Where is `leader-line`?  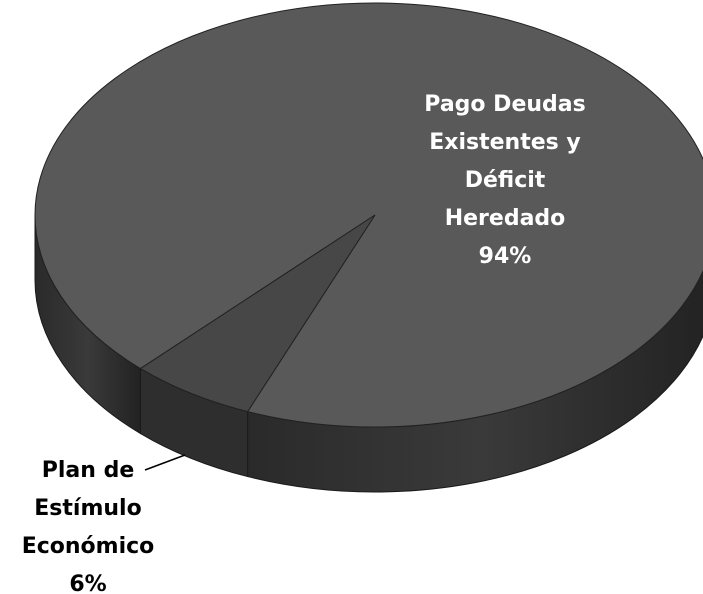
leader-line is located at coordinates (165, 462).